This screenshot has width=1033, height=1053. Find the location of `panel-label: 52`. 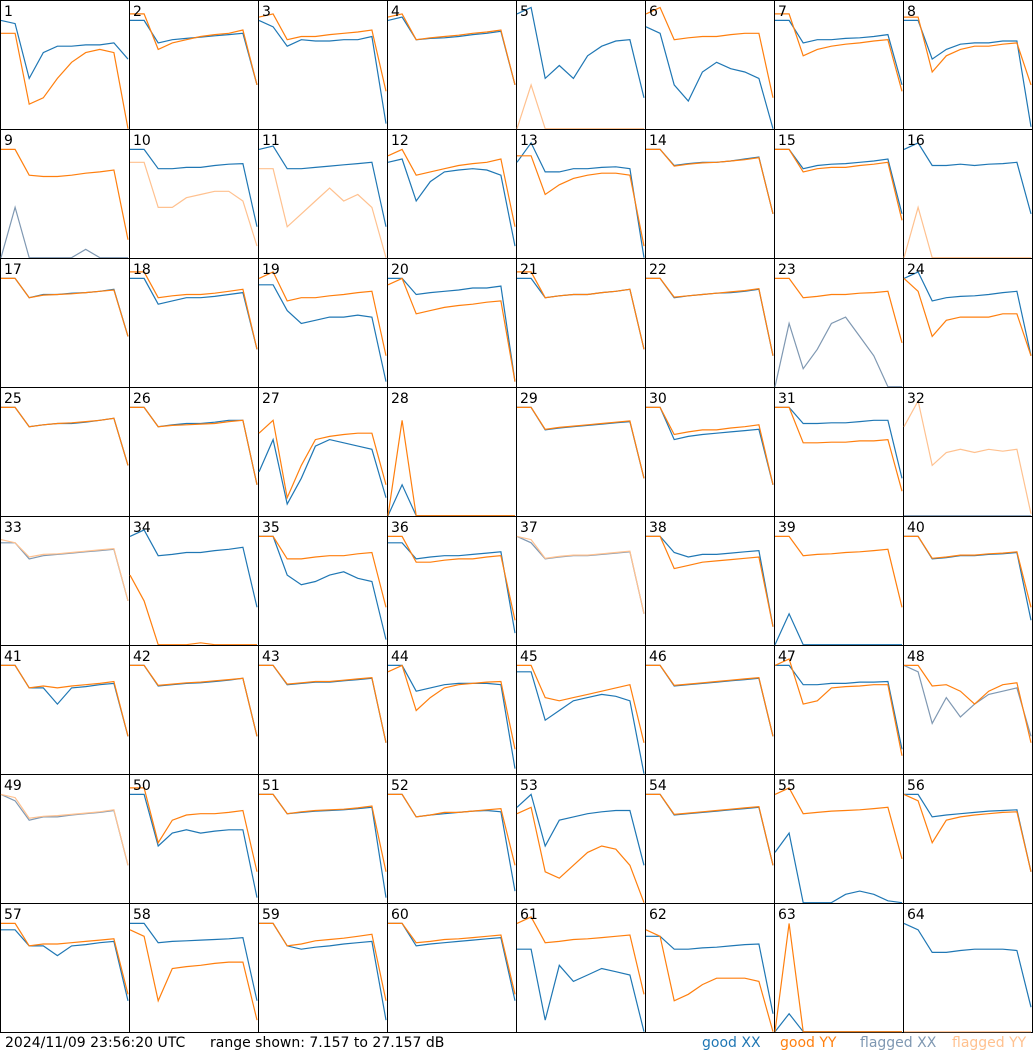

panel-label: 52 is located at coordinates (400, 786).